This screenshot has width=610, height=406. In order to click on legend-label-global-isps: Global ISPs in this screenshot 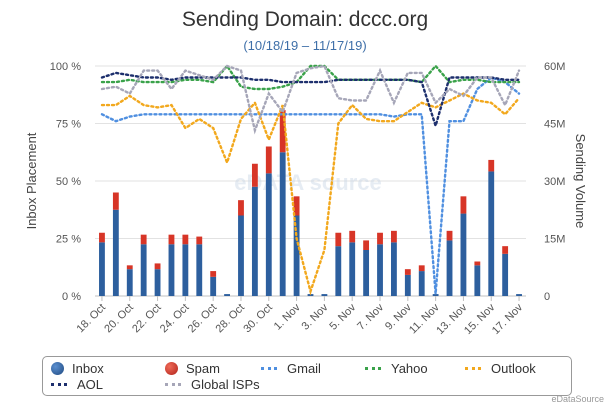, I will do `click(225, 384)`.